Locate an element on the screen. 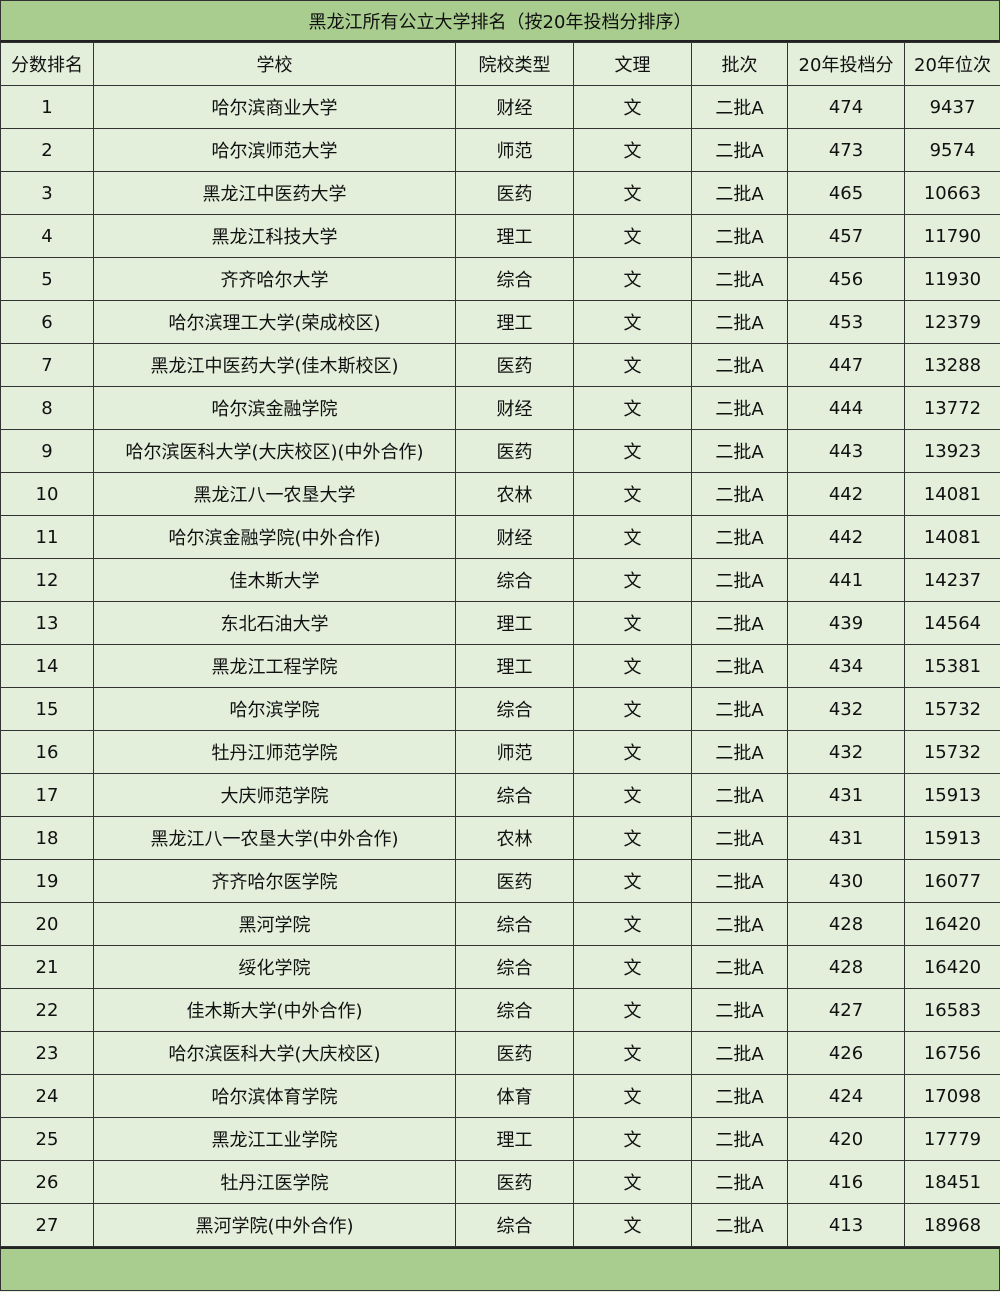 The image size is (1000, 1292). table-row: 23 哈尔滨医科大学(大庆校区) 医药文二批A 426 16756 is located at coordinates (500, 1053).